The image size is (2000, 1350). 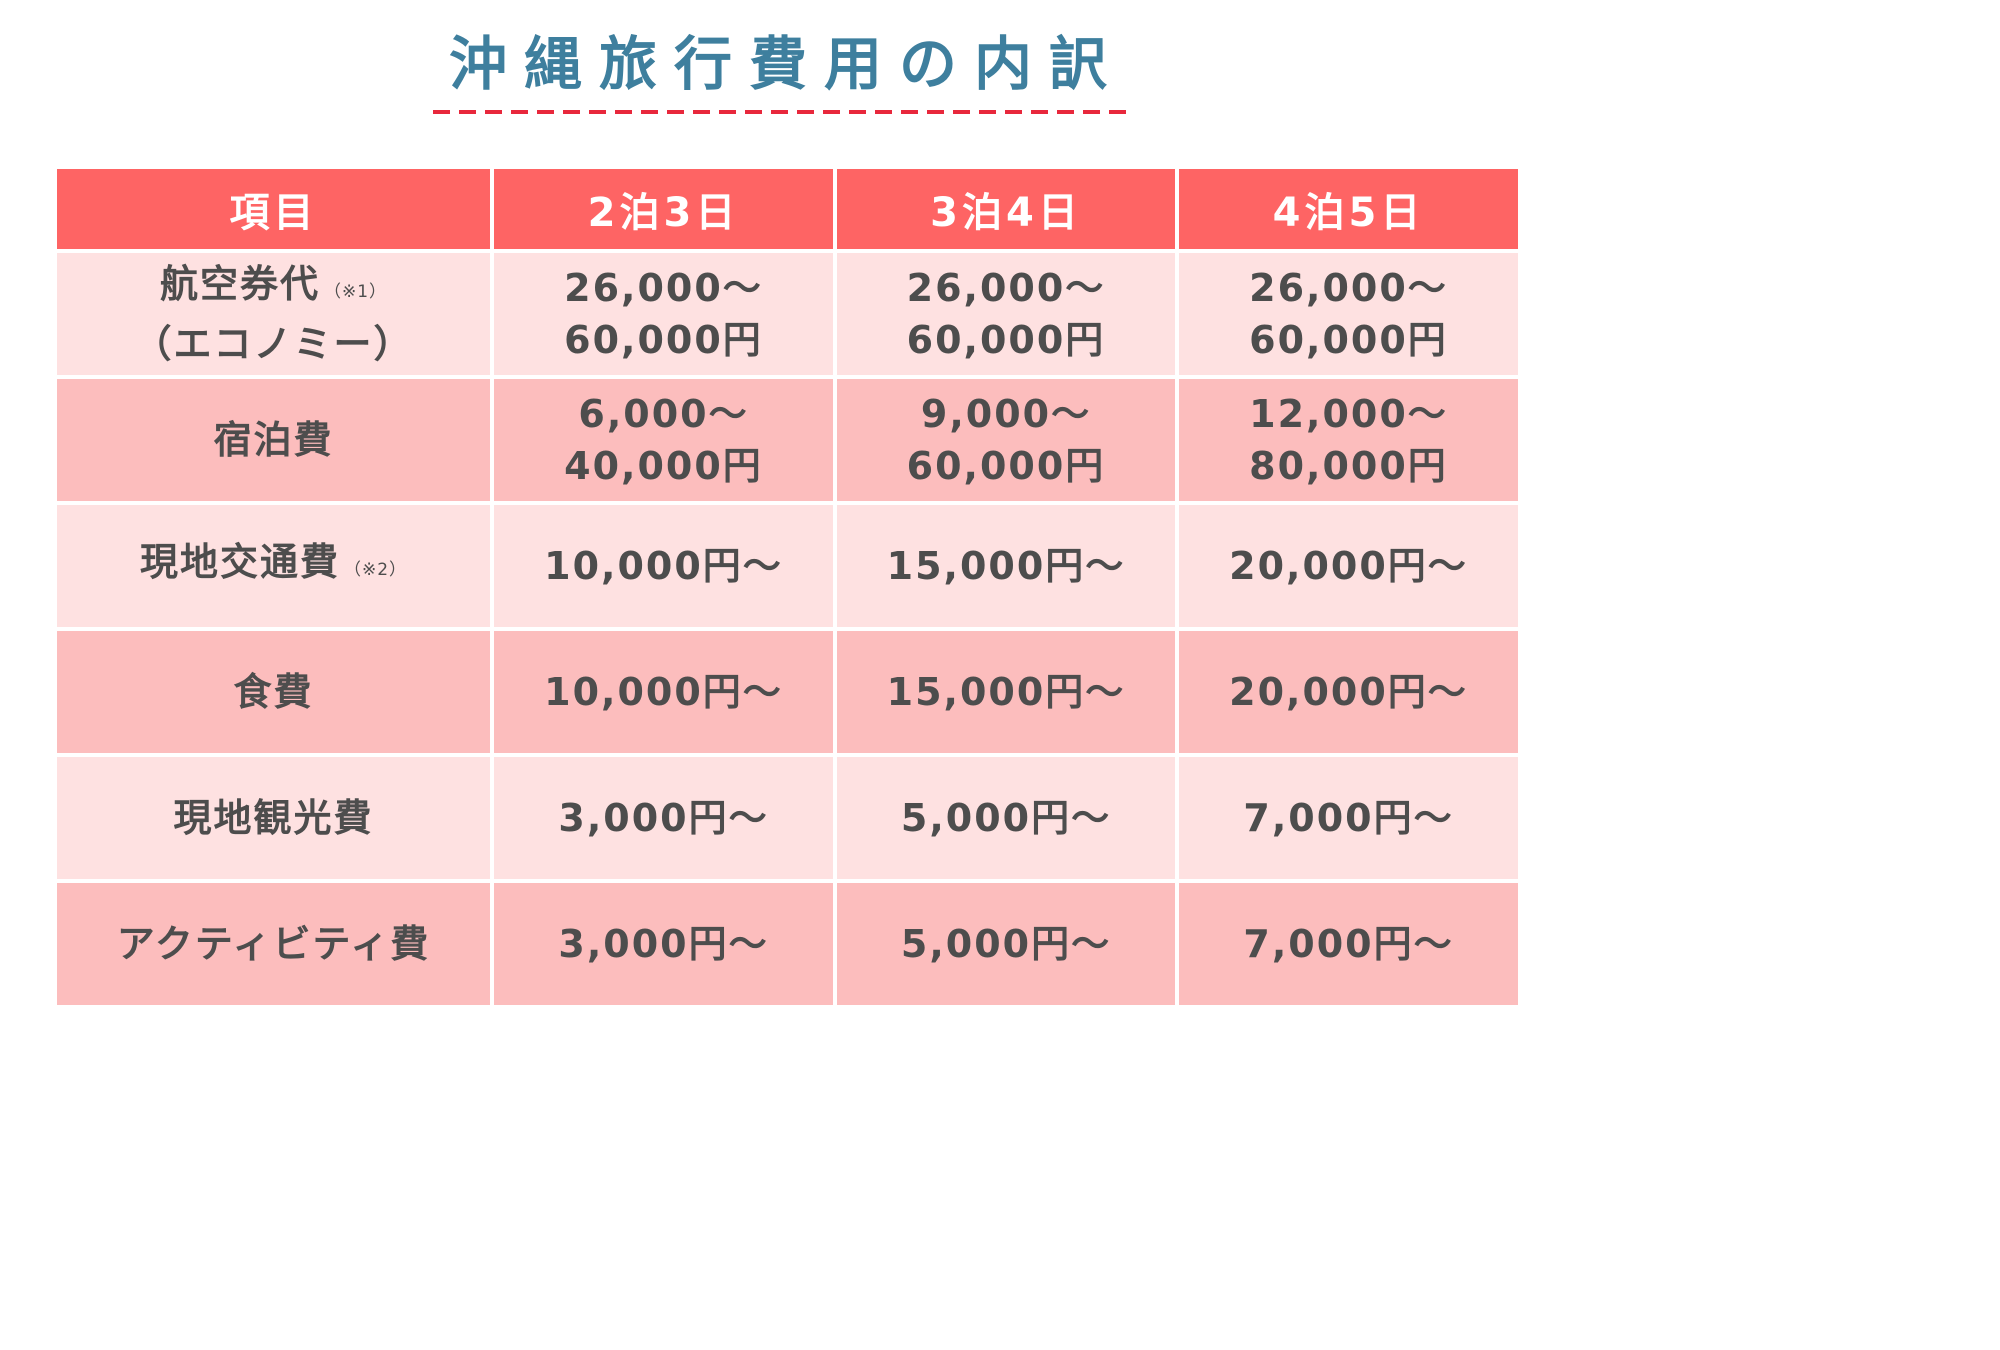 I want to click on table-row-local-transport: 現地交通費 （※2） 10,000円～ 15,000円～ 20,000円～, so click(x=787, y=566).